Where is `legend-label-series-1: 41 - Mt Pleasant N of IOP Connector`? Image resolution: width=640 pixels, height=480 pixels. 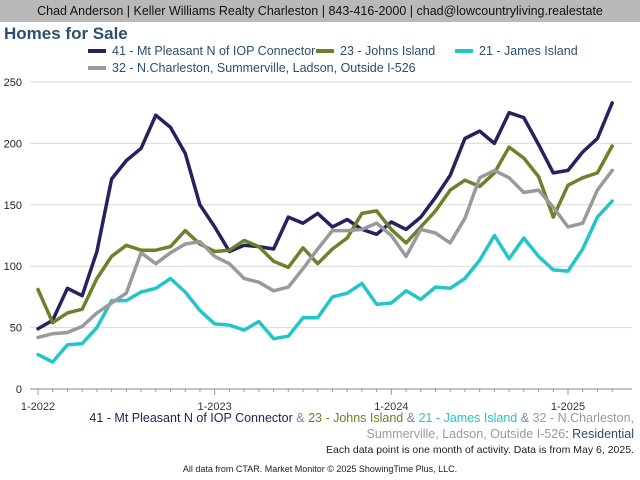
legend-label-series-1: 41 - Mt Pleasant N of IOP Connector is located at coordinates (214, 51).